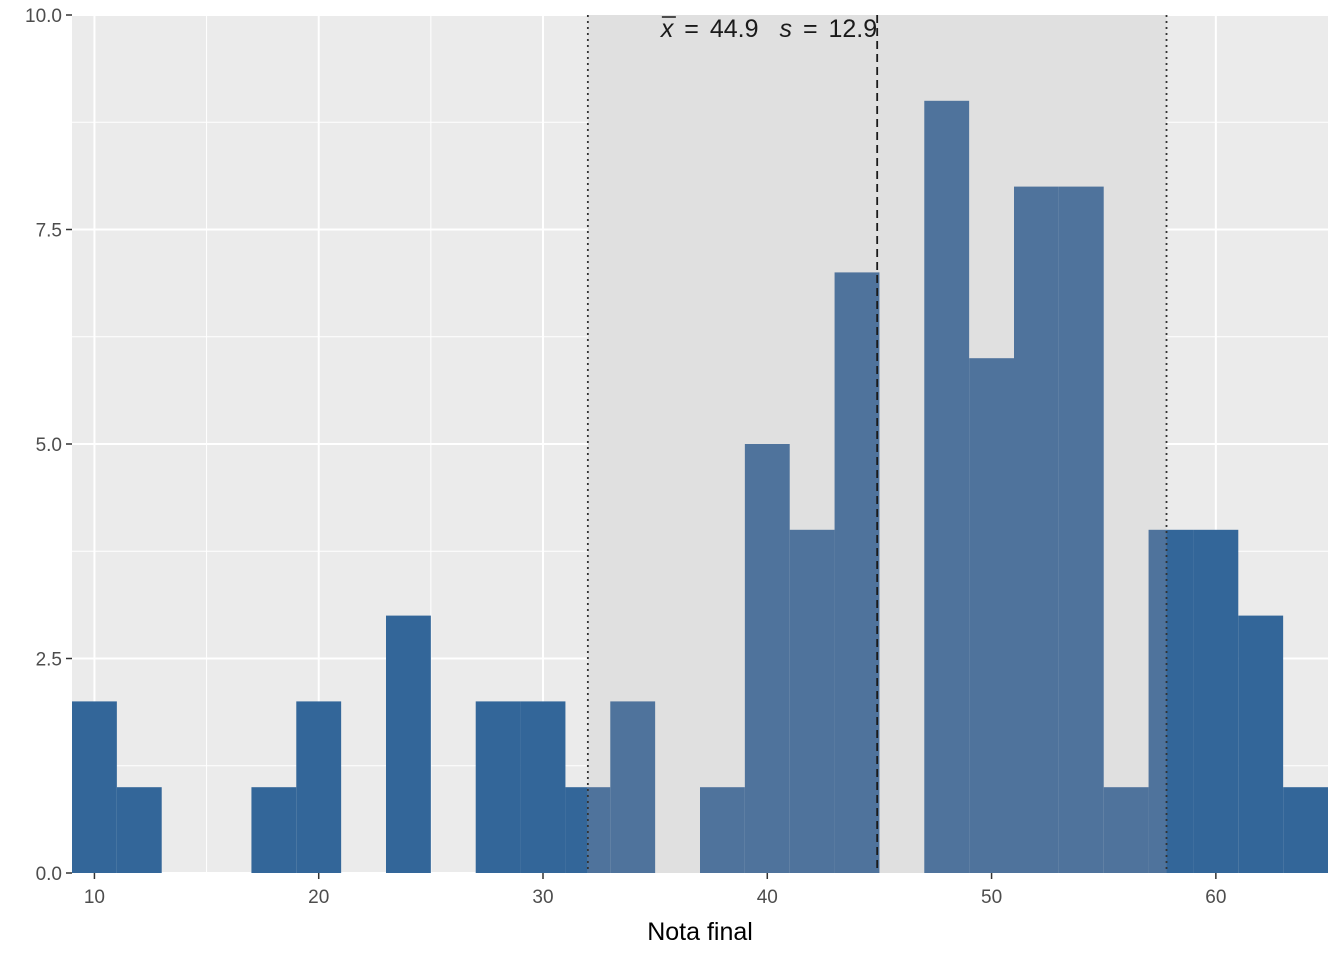 The width and height of the screenshot is (1344, 960). What do you see at coordinates (810, 29) in the screenshot?
I see `sd-equals: =` at bounding box center [810, 29].